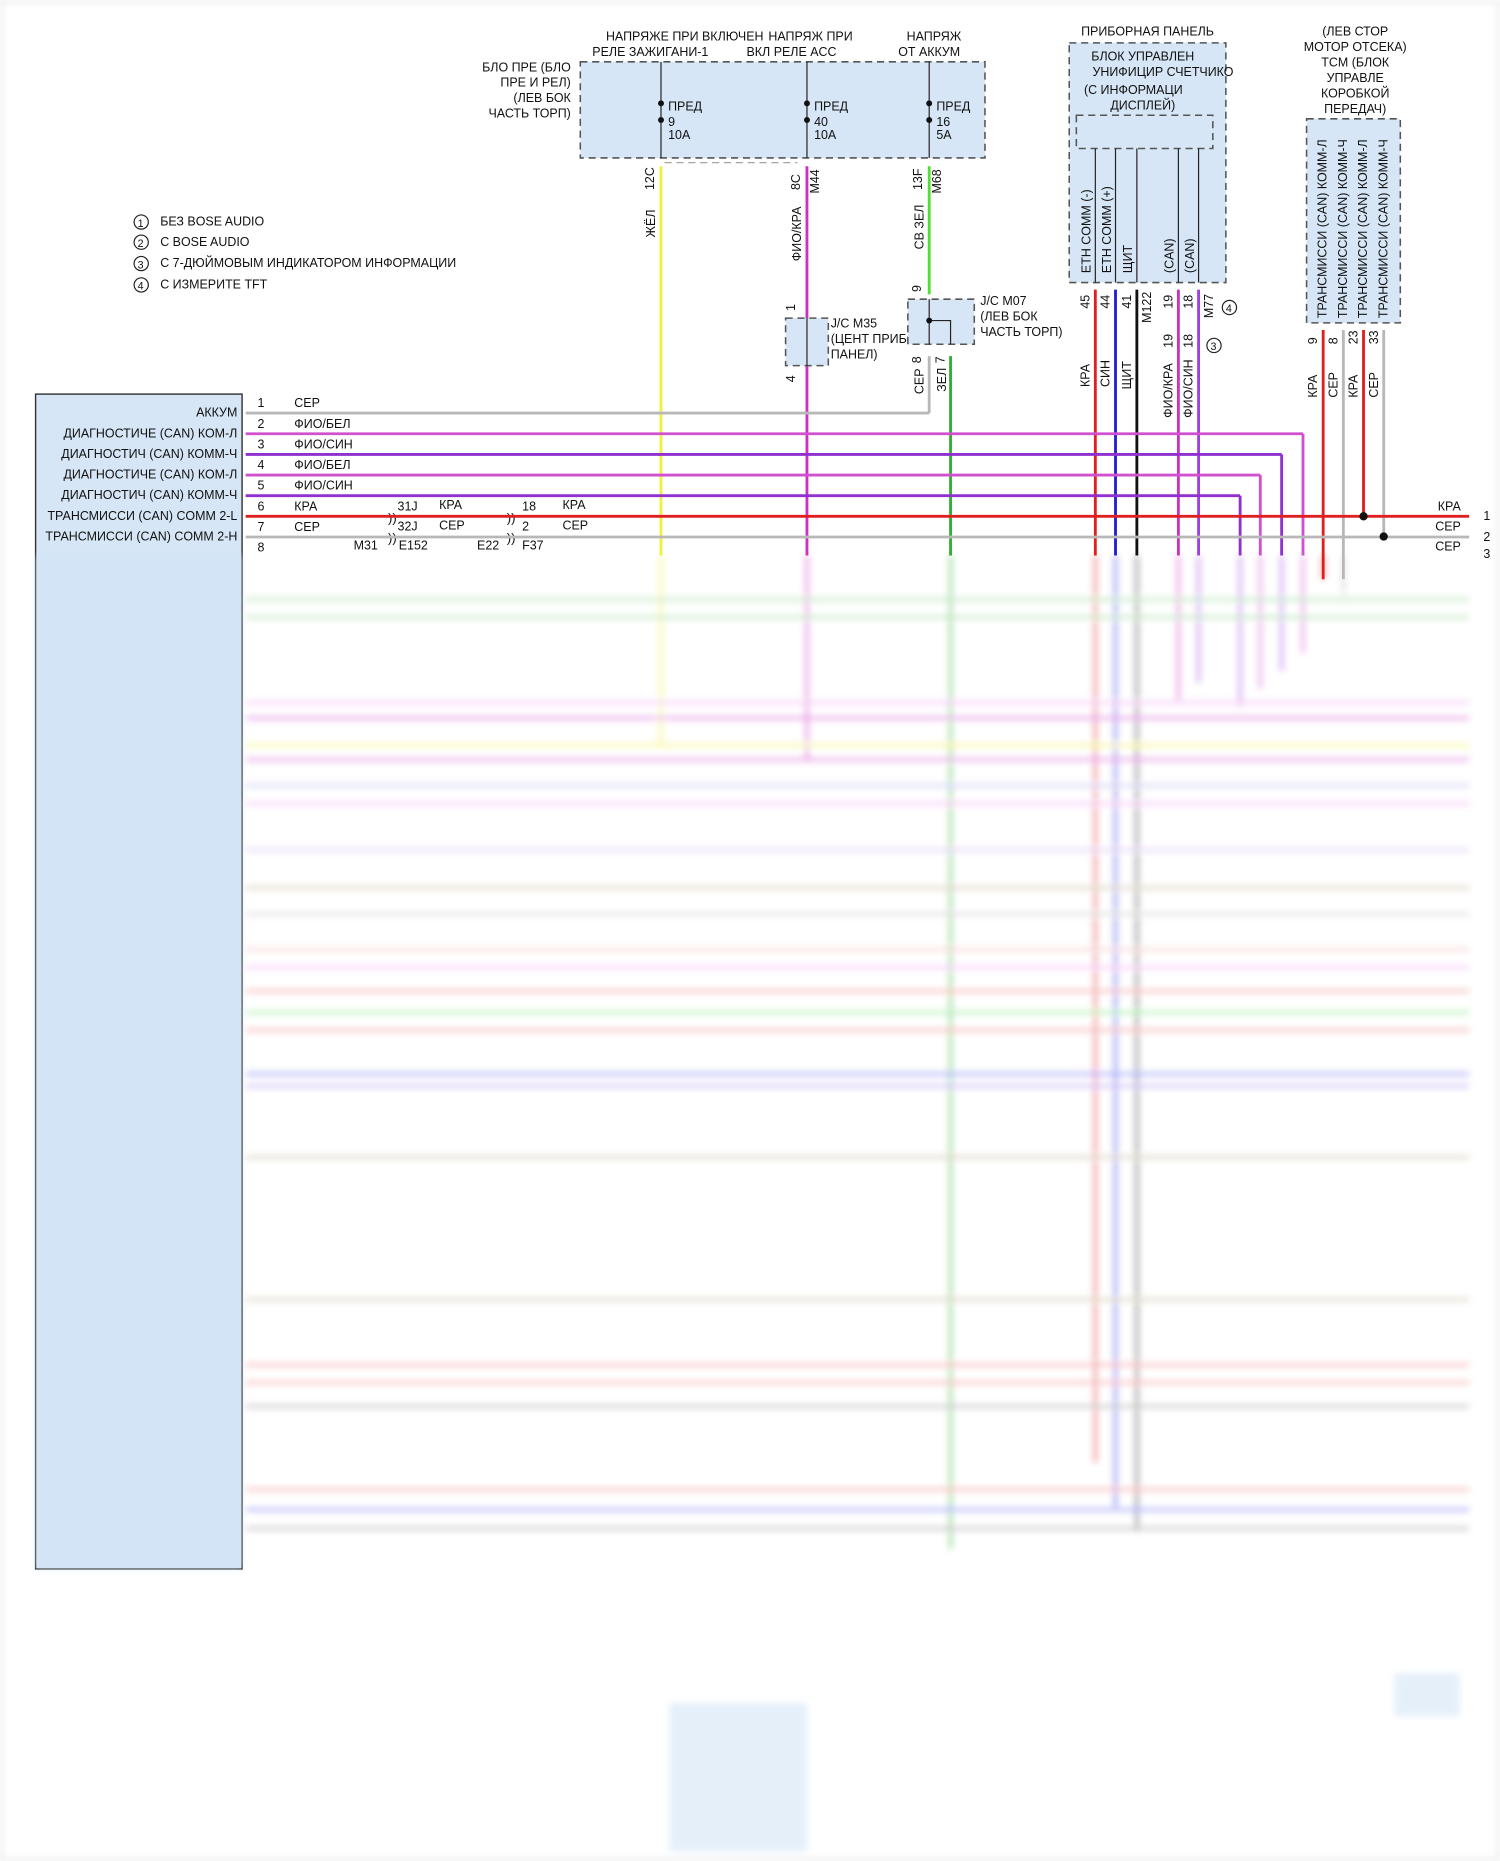  I want to click on svg-text: ТРАНСМИССИ (CAN) КОММ-Л, so click(1363, 228).